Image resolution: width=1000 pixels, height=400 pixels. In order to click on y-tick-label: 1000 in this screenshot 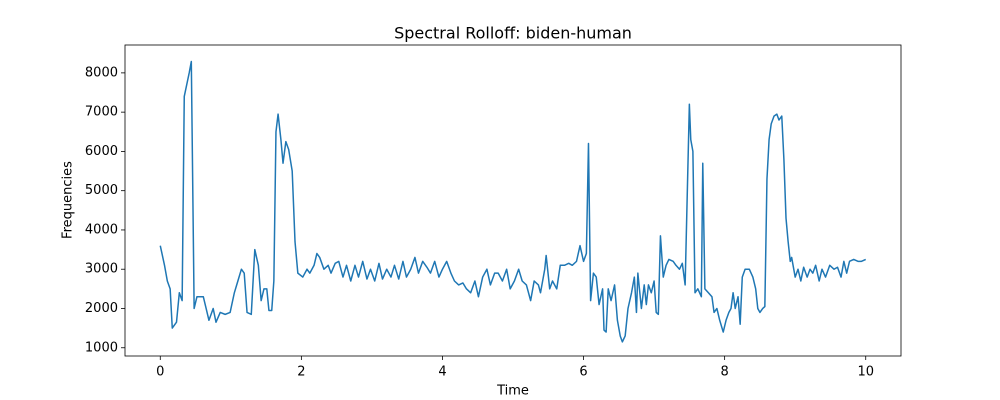, I will do `click(101, 347)`.